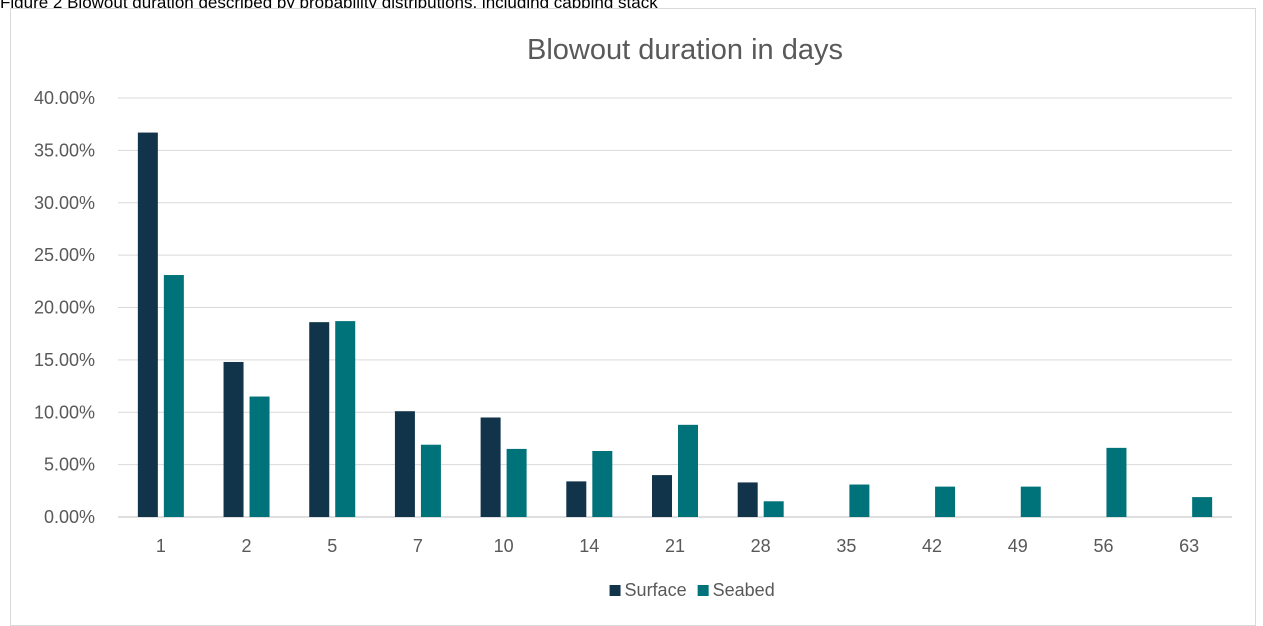 The width and height of the screenshot is (1263, 626). What do you see at coordinates (675, 546) in the screenshot?
I see `x-tick-label: 21` at bounding box center [675, 546].